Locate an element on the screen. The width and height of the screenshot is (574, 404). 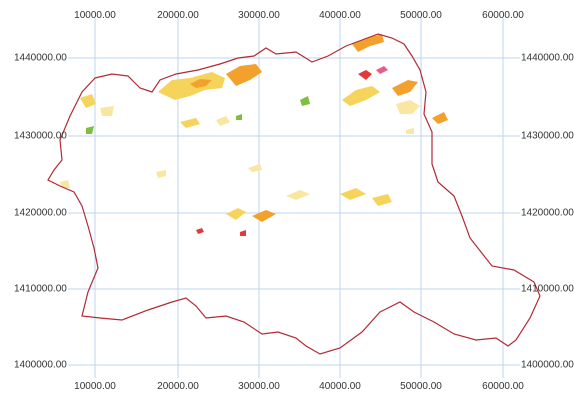
x-label-bottom-3: 30000.00 is located at coordinates (259, 386).